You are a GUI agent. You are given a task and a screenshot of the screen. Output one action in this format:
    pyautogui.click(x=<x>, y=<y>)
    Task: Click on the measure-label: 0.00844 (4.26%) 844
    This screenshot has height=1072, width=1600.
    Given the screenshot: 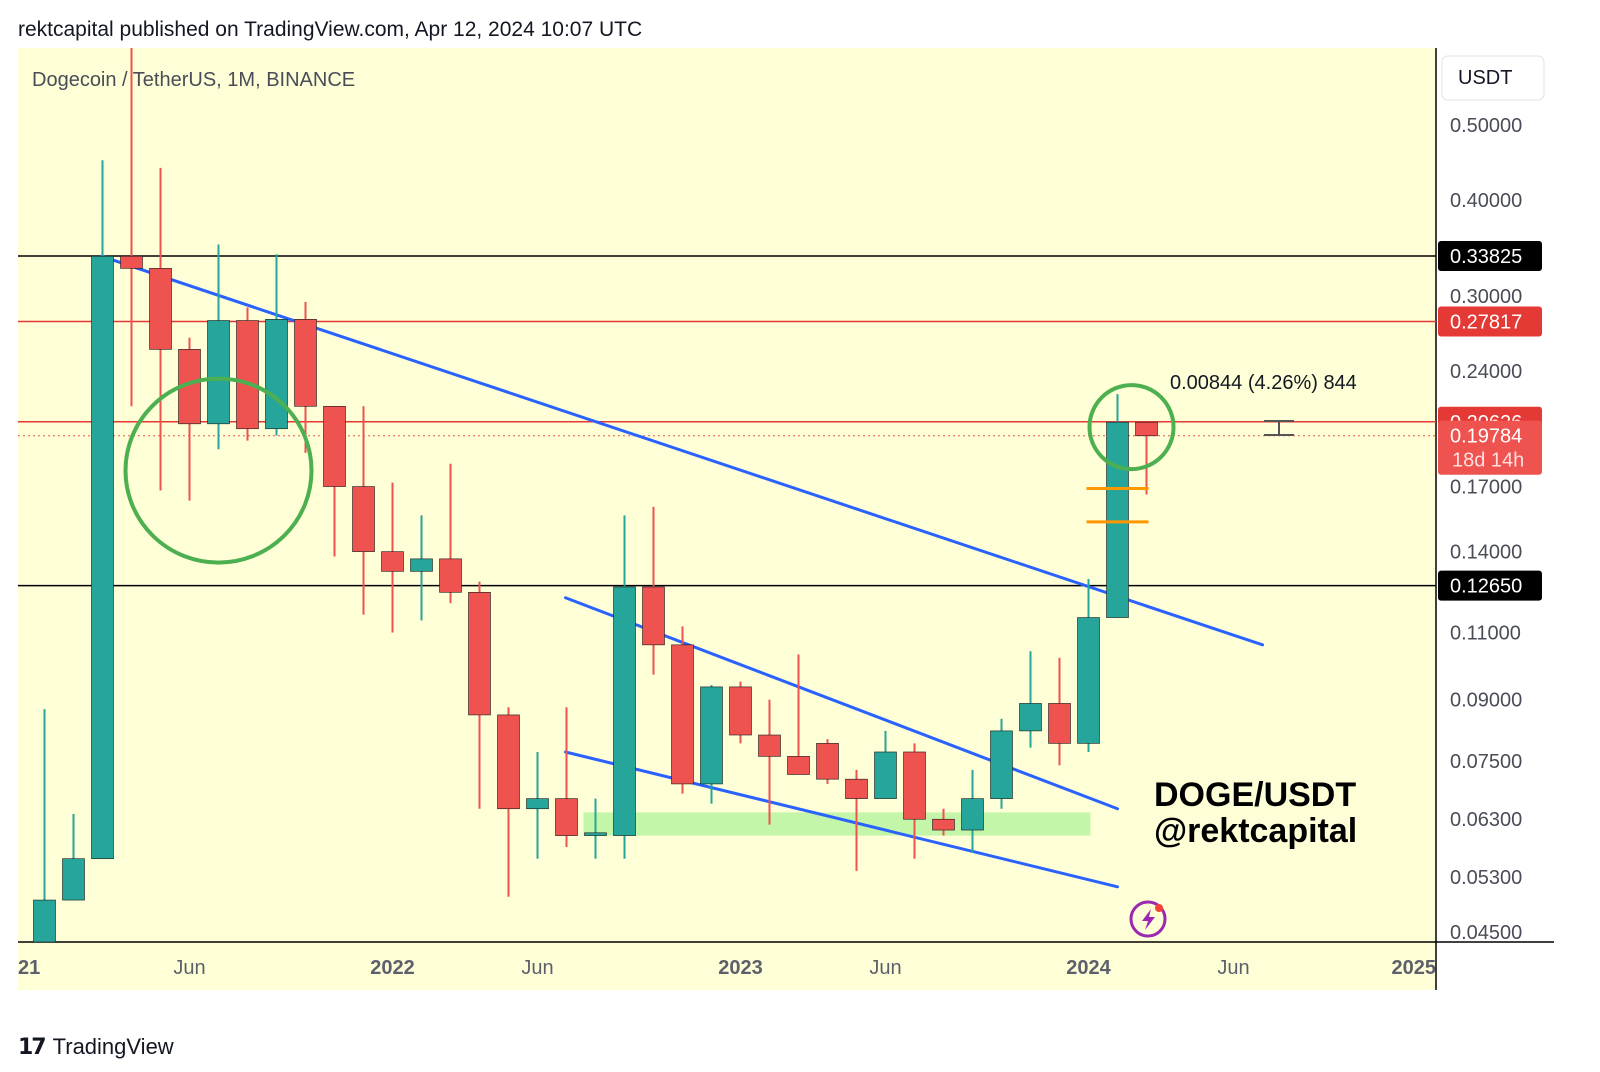 What is the action you would take?
    pyautogui.click(x=1263, y=383)
    